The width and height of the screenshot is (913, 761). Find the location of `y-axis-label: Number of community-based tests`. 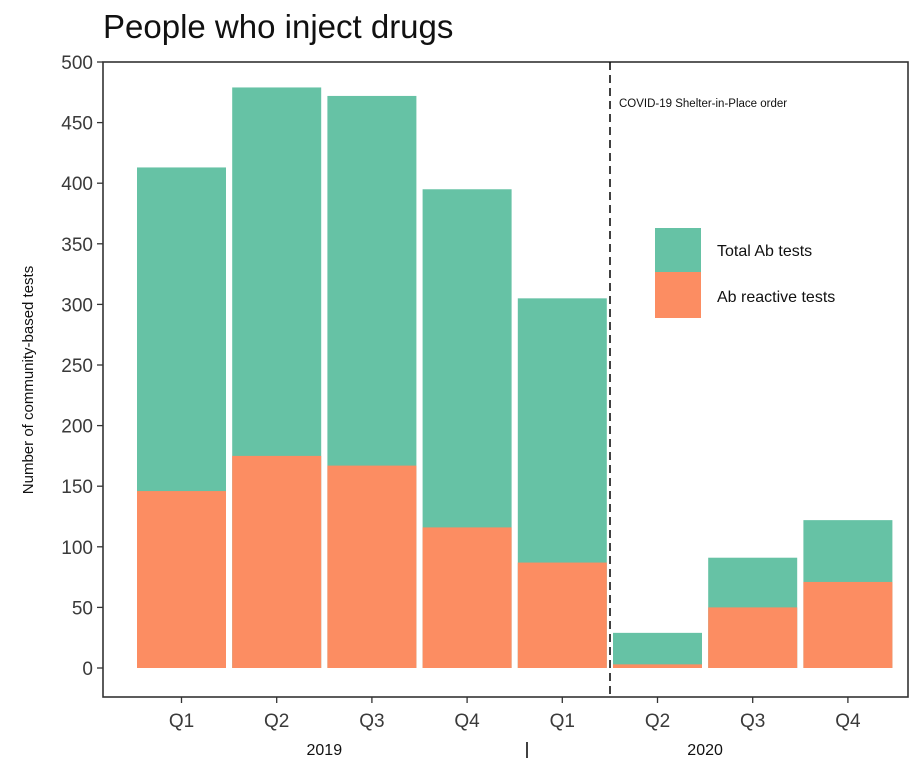

y-axis-label: Number of community-based tests is located at coordinates (28, 380).